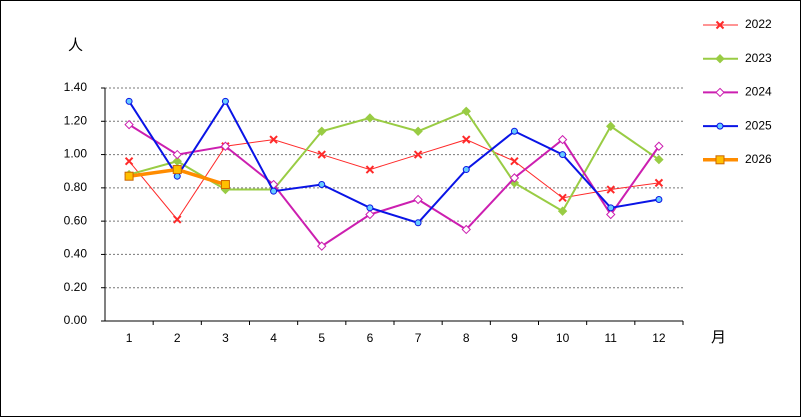 The width and height of the screenshot is (801, 417). Describe the element at coordinates (758, 125) in the screenshot. I see `legend-label: 2025` at that location.